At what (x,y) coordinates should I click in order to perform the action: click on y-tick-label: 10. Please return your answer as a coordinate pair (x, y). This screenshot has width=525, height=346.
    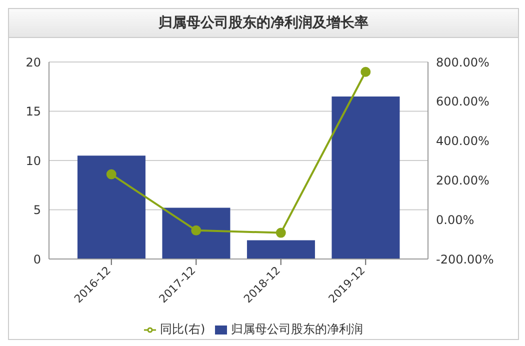
    Looking at the image, I should click on (33, 161).